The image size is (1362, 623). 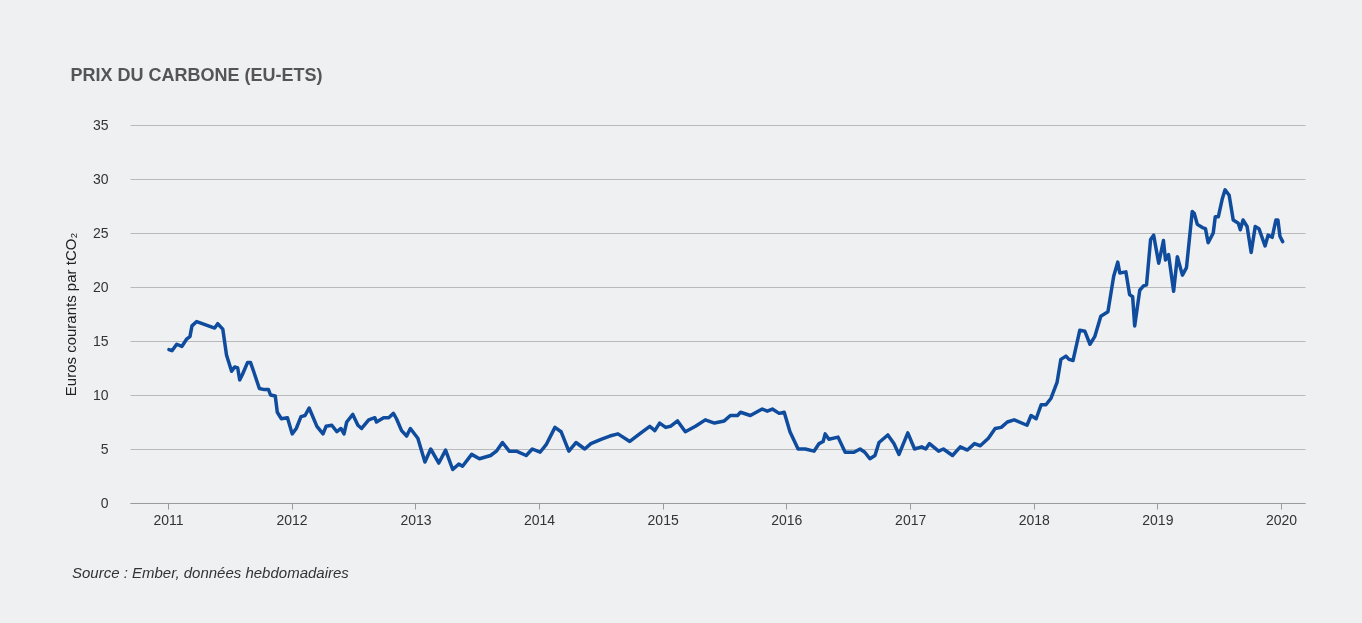 What do you see at coordinates (100, 394) in the screenshot?
I see `y-tick-label: 10` at bounding box center [100, 394].